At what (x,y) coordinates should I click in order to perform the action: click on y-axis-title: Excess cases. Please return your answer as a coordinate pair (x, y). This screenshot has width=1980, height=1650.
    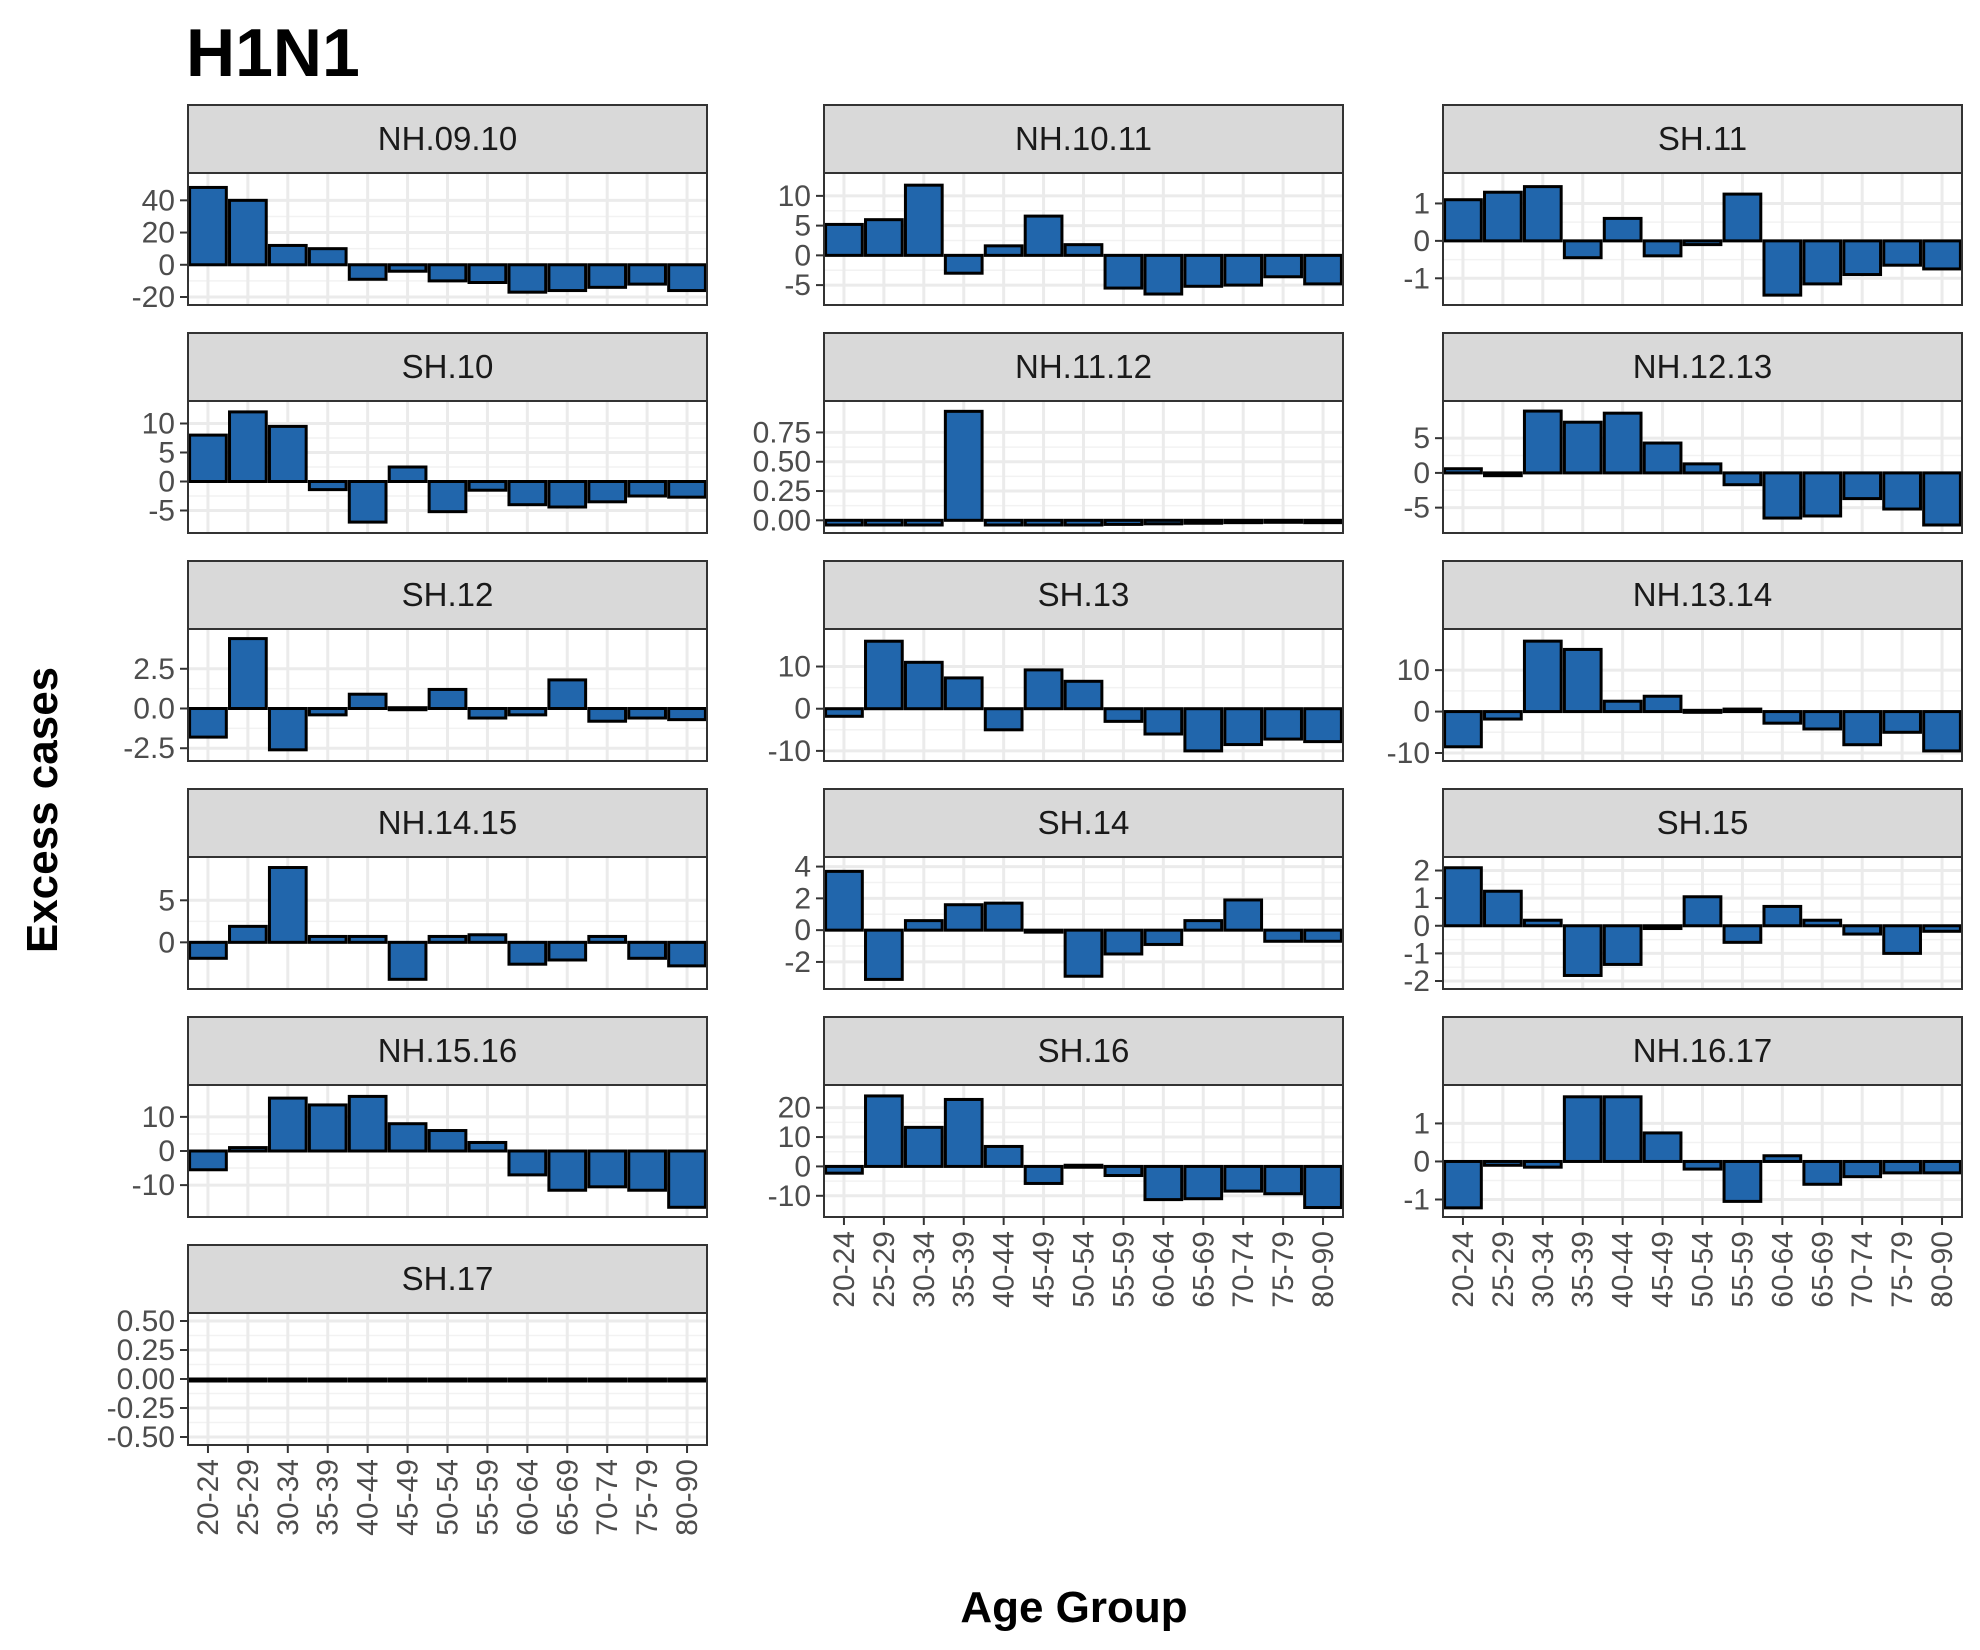
    Looking at the image, I should click on (42, 810).